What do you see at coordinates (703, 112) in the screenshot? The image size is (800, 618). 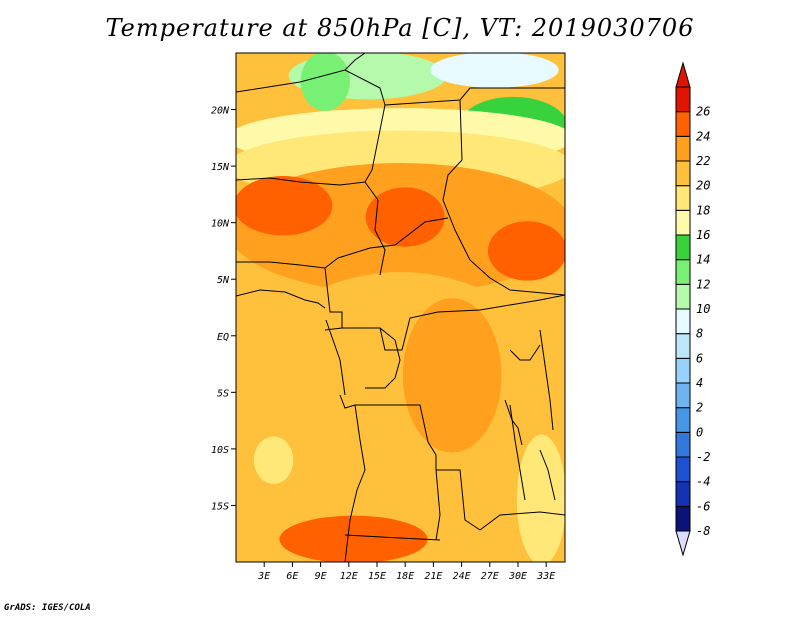 I see `colorbar-label: 26` at bounding box center [703, 112].